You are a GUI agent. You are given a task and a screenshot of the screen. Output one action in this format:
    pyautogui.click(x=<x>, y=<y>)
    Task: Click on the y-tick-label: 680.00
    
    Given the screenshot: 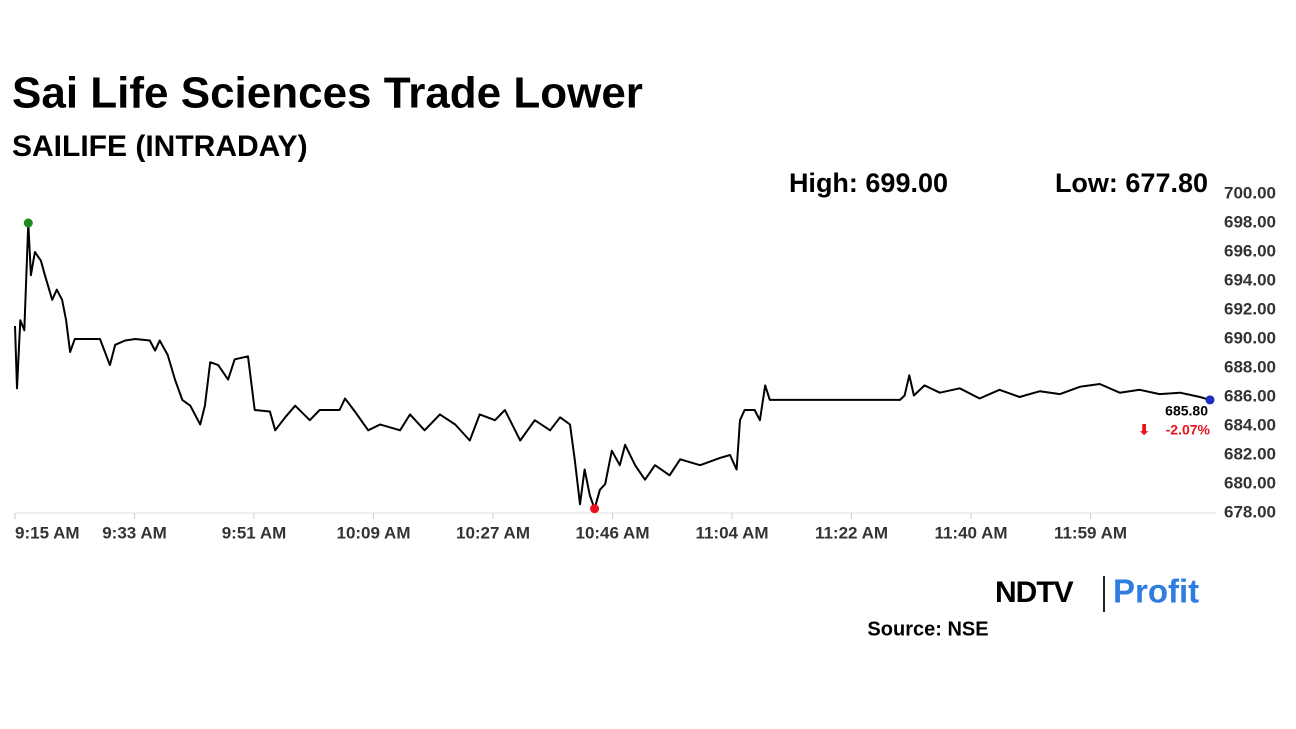 What is the action you would take?
    pyautogui.click(x=1250, y=482)
    